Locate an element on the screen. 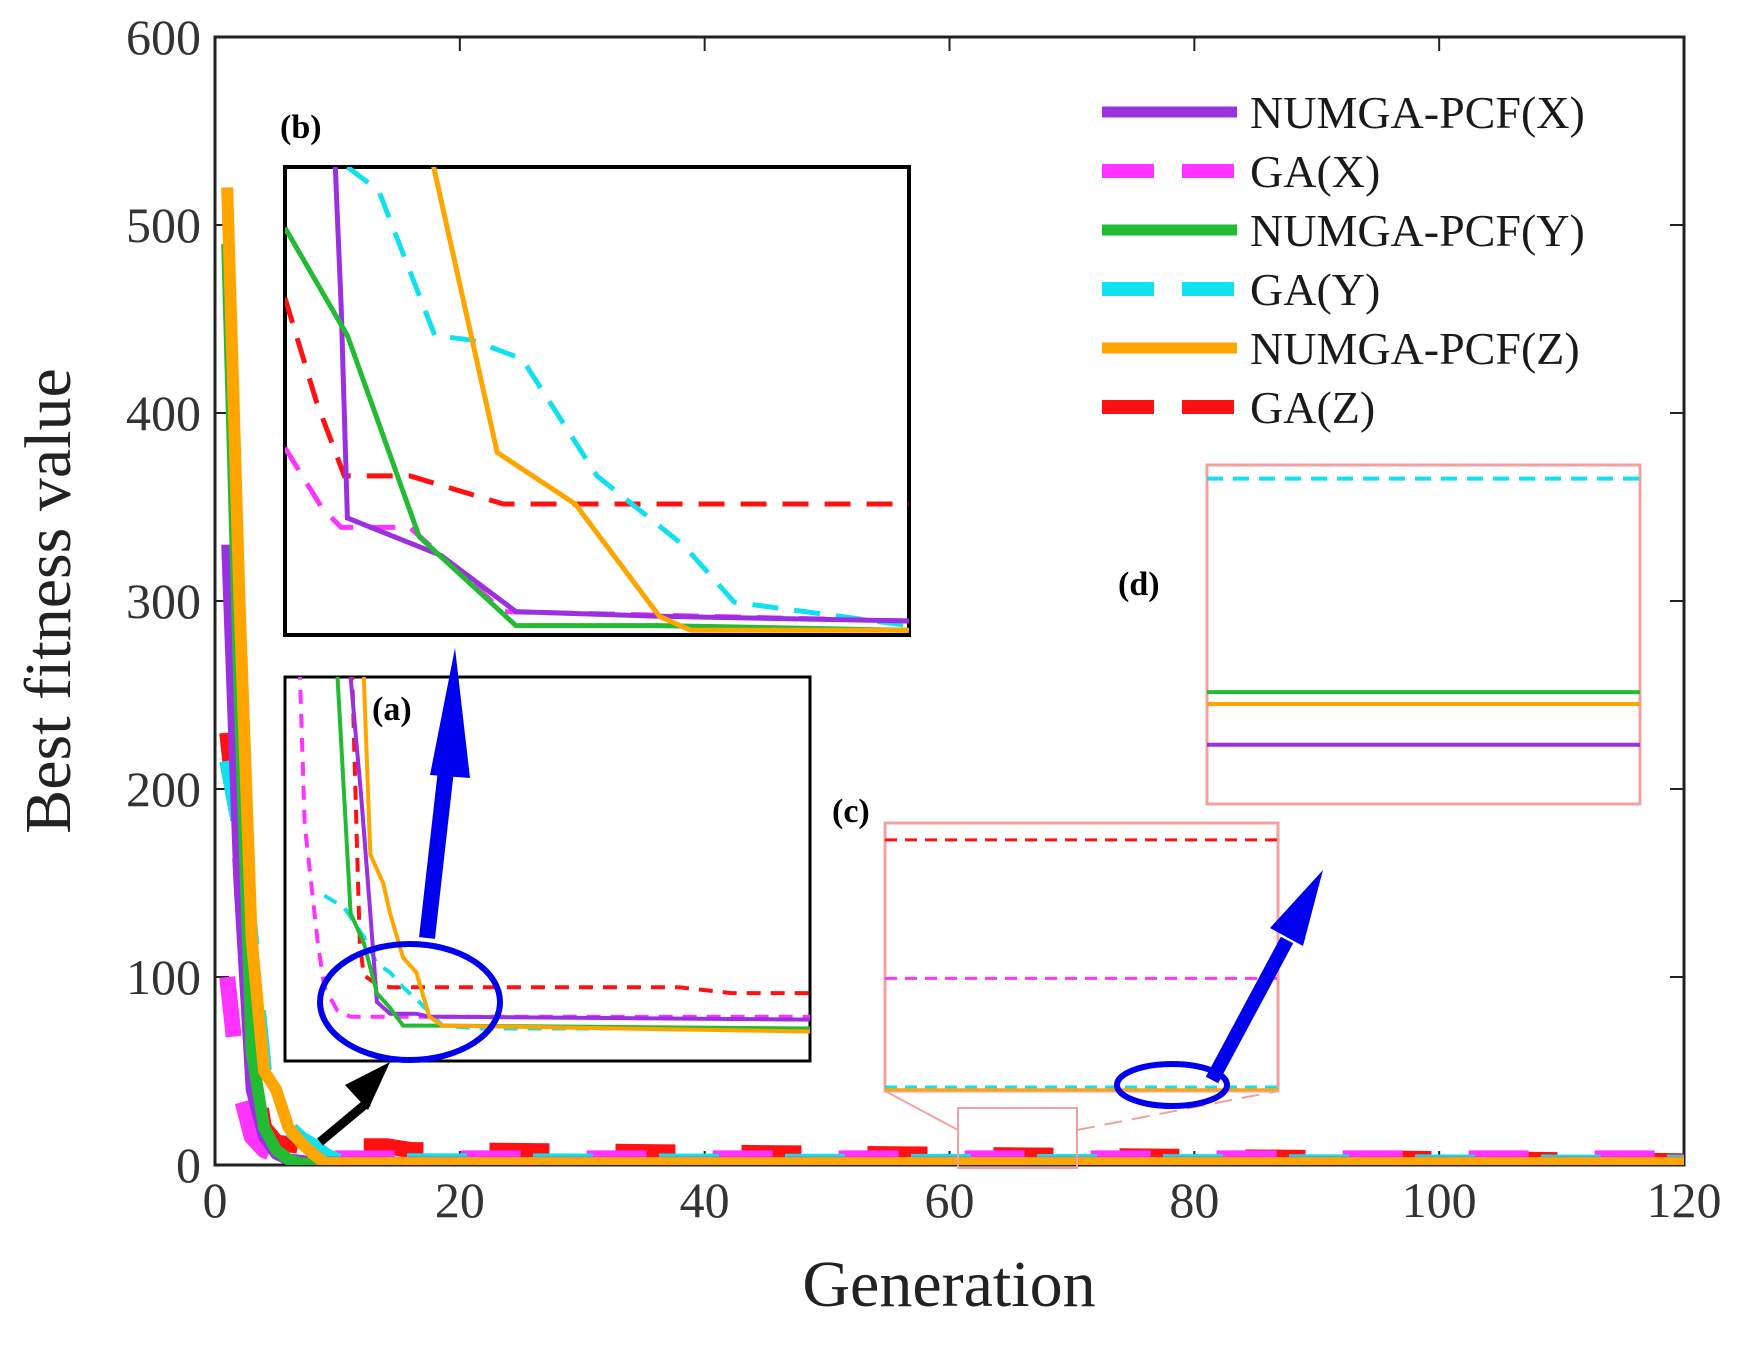 Image resolution: width=1739 pixels, height=1346 pixels. legend-label-1: GA(X) is located at coordinates (1315, 171).